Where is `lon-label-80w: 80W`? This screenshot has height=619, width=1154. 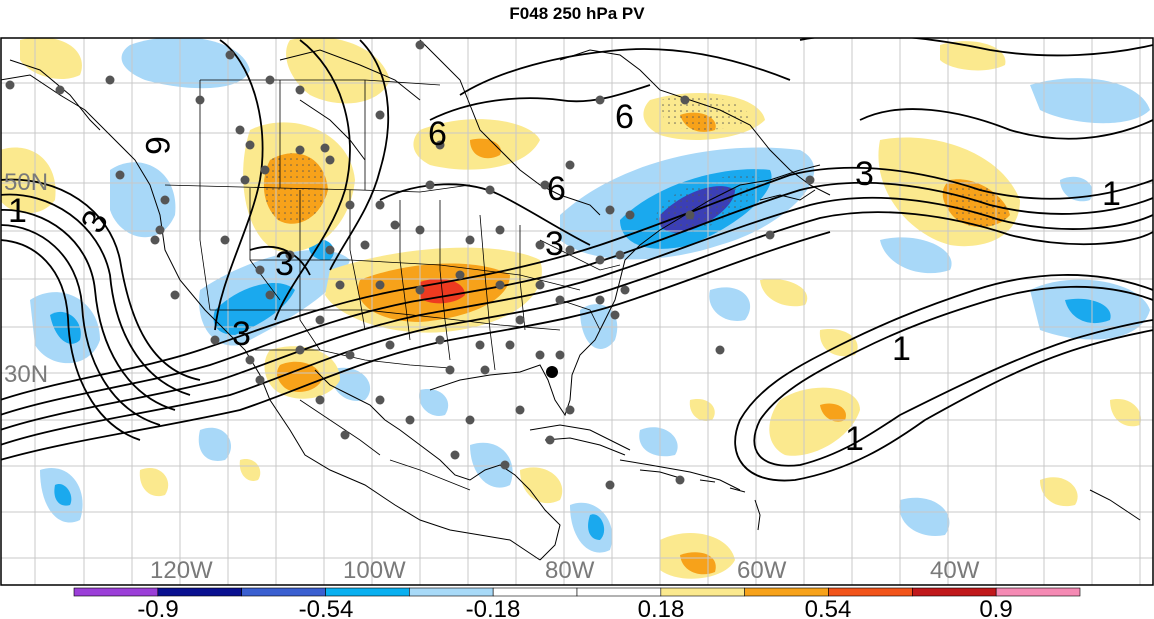
lon-label-80w: 80W is located at coordinates (570, 570).